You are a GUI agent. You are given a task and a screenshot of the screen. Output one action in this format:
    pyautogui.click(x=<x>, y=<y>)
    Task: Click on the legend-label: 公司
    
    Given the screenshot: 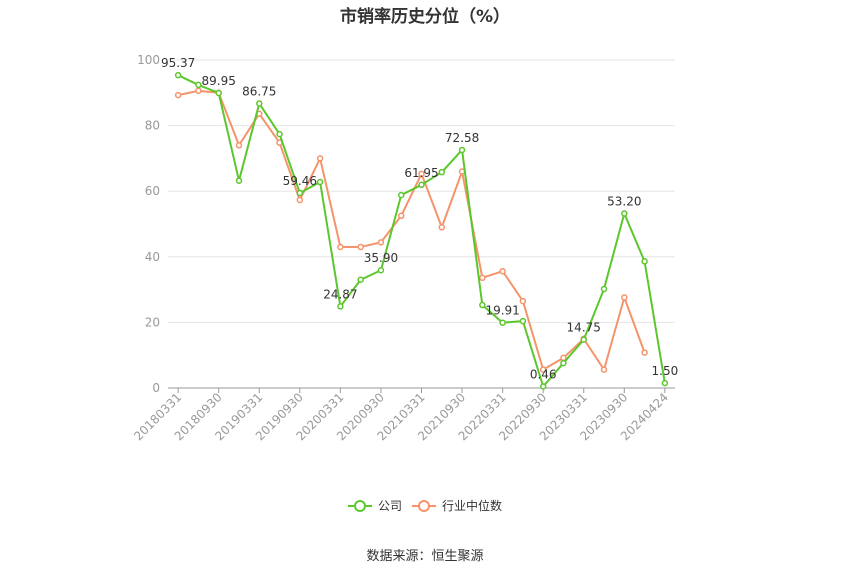 What is the action you would take?
    pyautogui.click(x=390, y=506)
    